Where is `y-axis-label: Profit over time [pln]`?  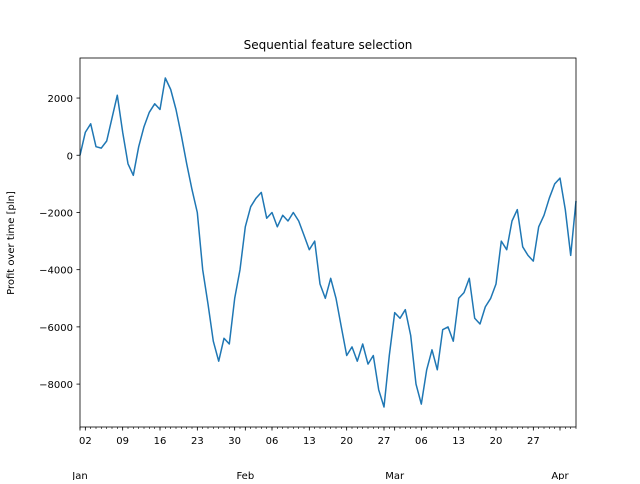 y-axis-label: Profit over time [pln] is located at coordinates (11, 243).